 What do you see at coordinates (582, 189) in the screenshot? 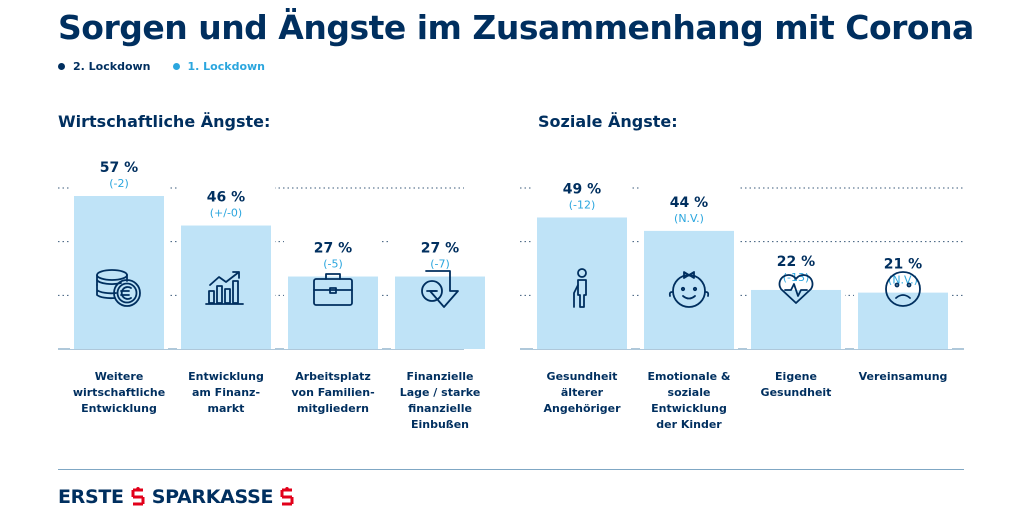
I see `value-label: 49 %` at bounding box center [582, 189].